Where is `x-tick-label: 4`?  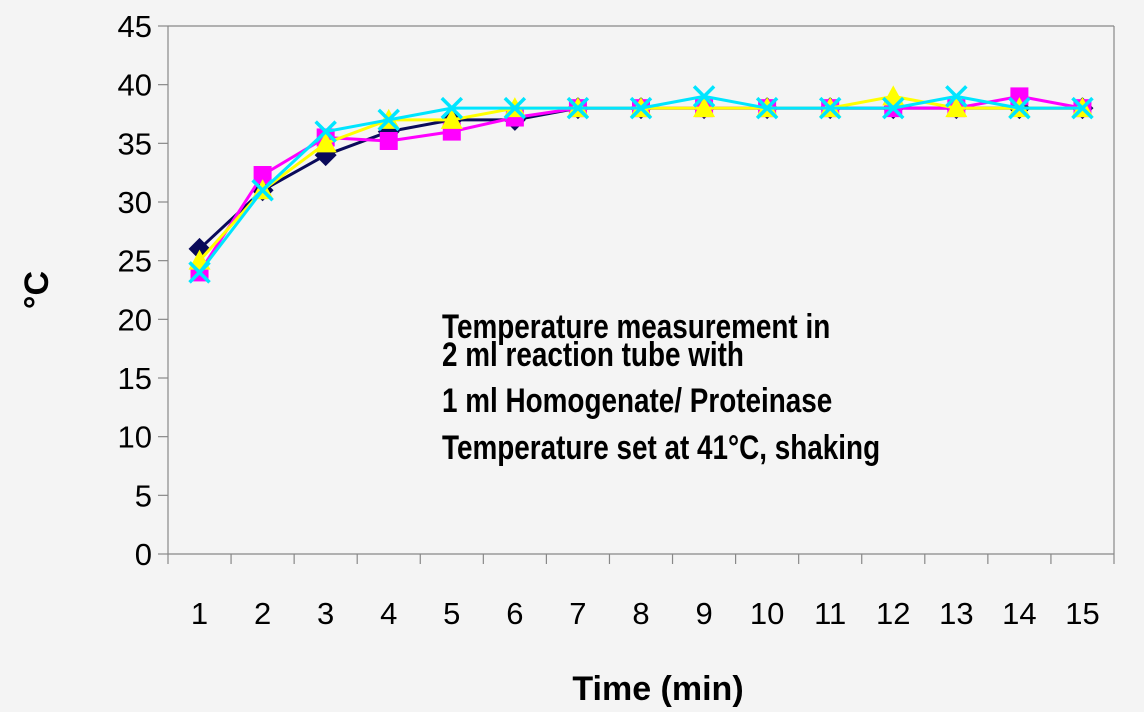
x-tick-label: 4 is located at coordinates (388, 613).